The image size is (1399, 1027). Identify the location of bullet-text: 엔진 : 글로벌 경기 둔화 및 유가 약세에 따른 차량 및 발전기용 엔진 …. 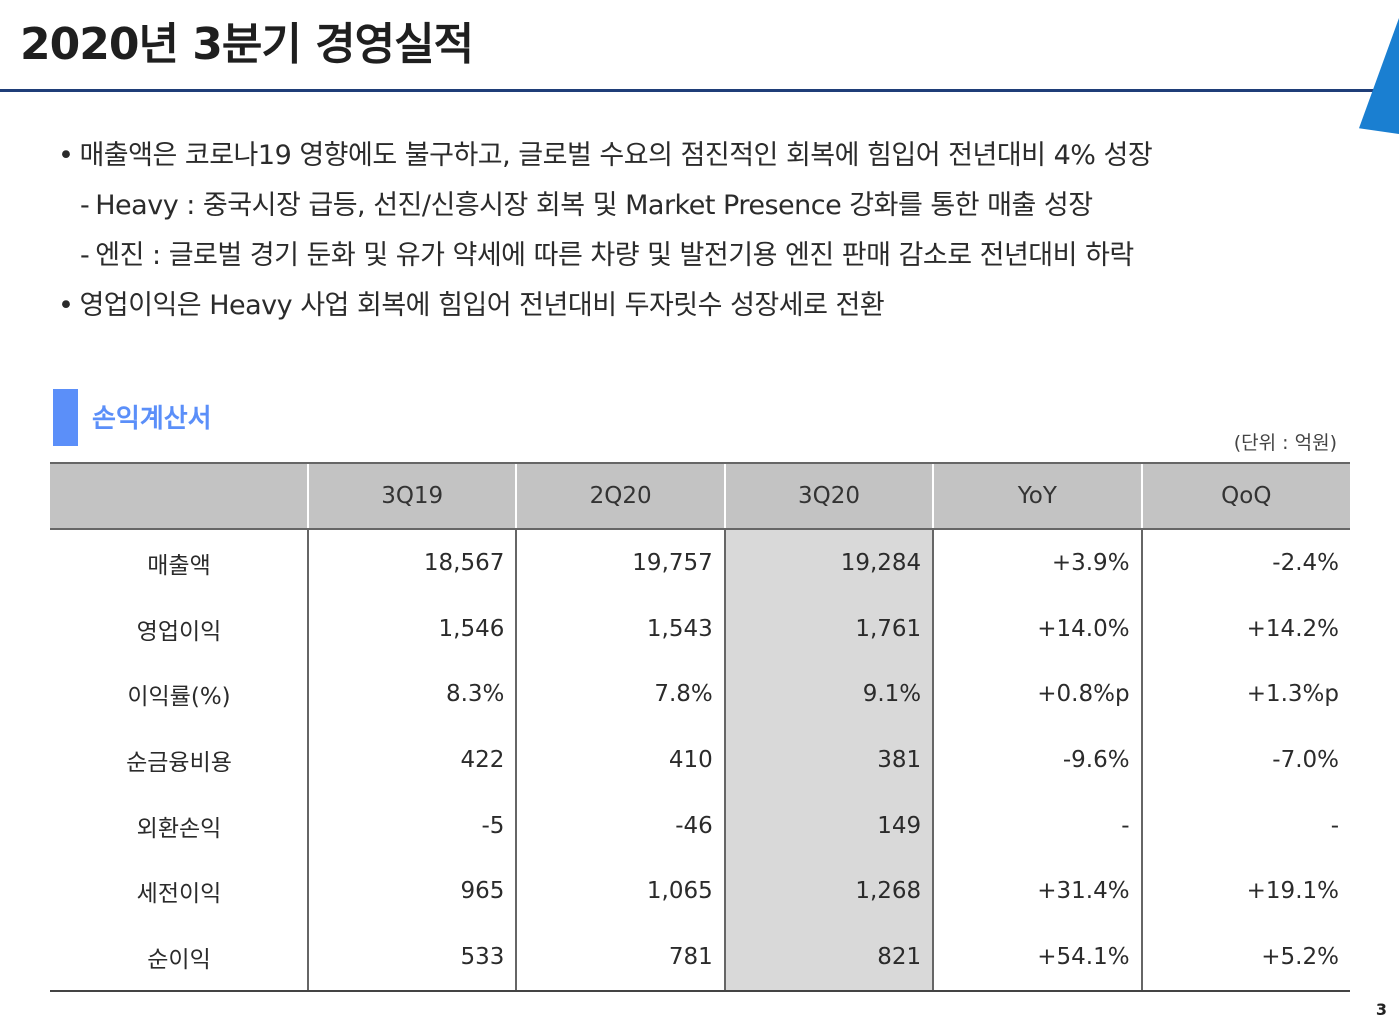
(614, 255).